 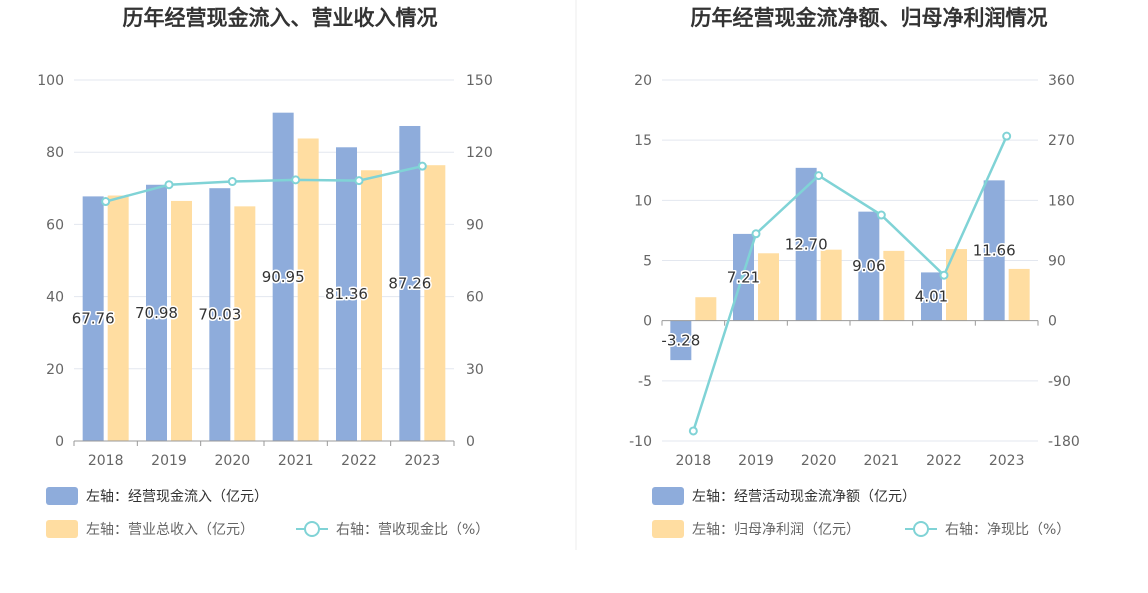 I want to click on bar-data-label: 81.36, so click(x=346, y=294).